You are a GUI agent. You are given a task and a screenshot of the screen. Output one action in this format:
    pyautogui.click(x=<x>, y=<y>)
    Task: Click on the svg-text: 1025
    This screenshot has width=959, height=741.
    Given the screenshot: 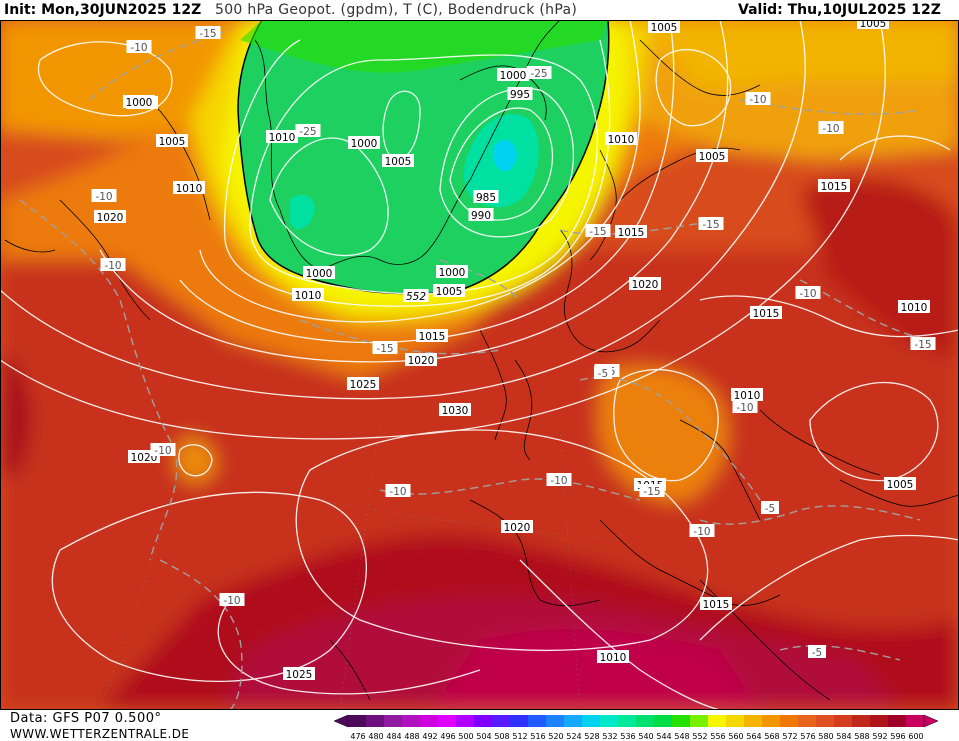 What is the action you would take?
    pyautogui.click(x=299, y=675)
    